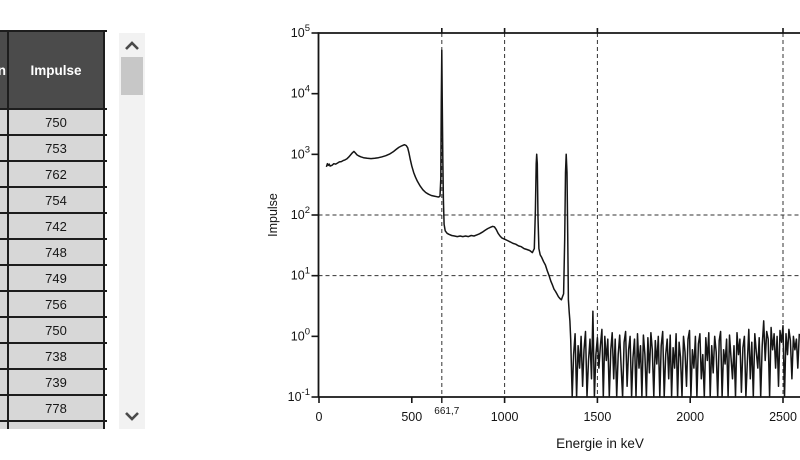  What do you see at coordinates (300, 31) in the screenshot?
I see `y-tick-label: 10⁵` at bounding box center [300, 31].